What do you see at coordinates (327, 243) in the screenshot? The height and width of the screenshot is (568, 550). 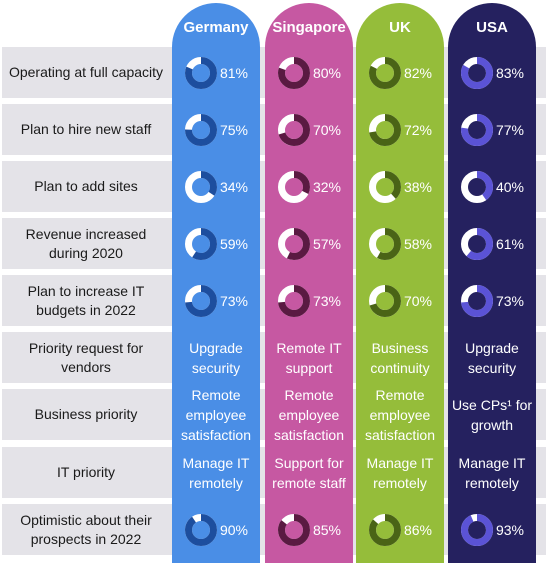 I see `percent-label: 57%` at bounding box center [327, 243].